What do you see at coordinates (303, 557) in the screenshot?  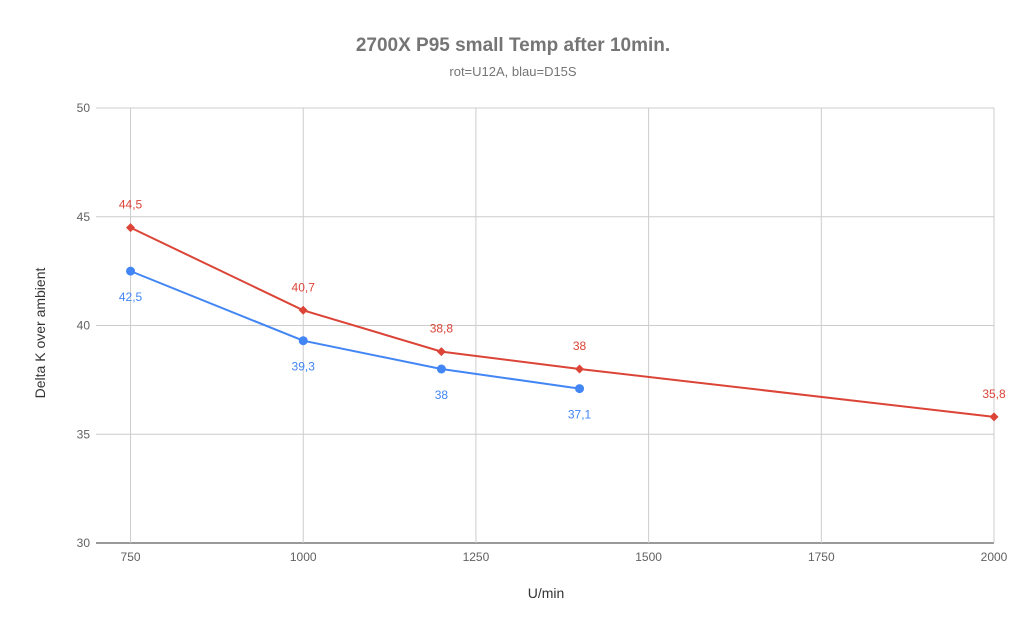 I see `x-tick-label: 1000` at bounding box center [303, 557].